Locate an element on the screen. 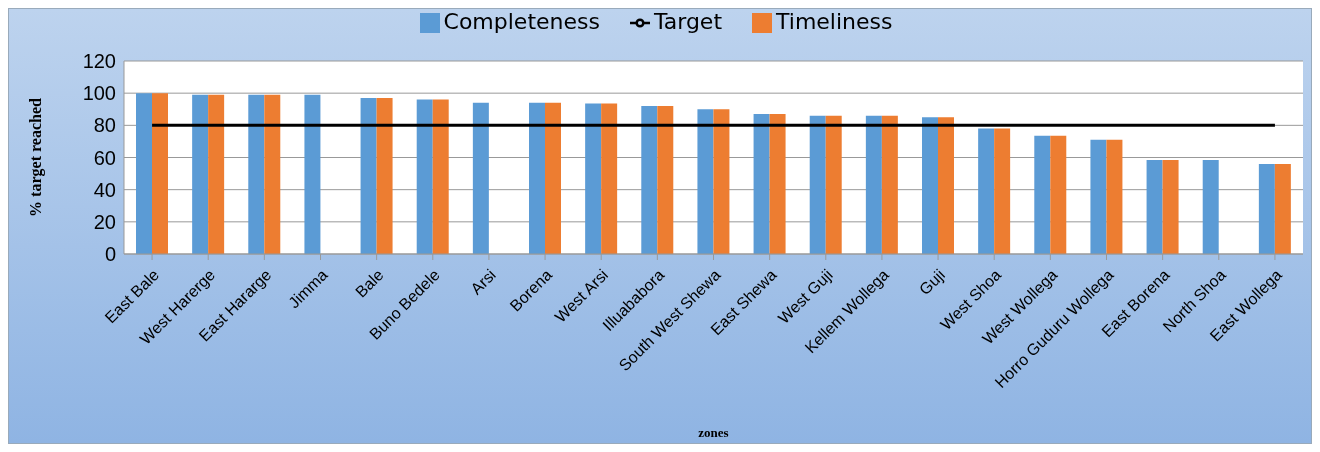  y-tick-label: 60 is located at coordinates (104, 157).